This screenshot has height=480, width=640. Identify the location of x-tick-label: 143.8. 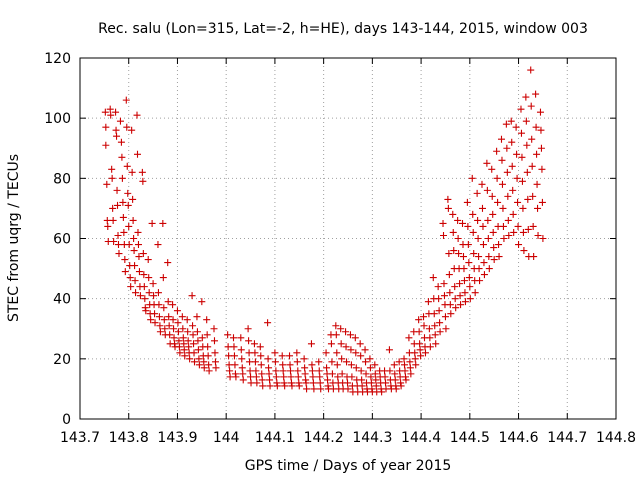
(129, 438).